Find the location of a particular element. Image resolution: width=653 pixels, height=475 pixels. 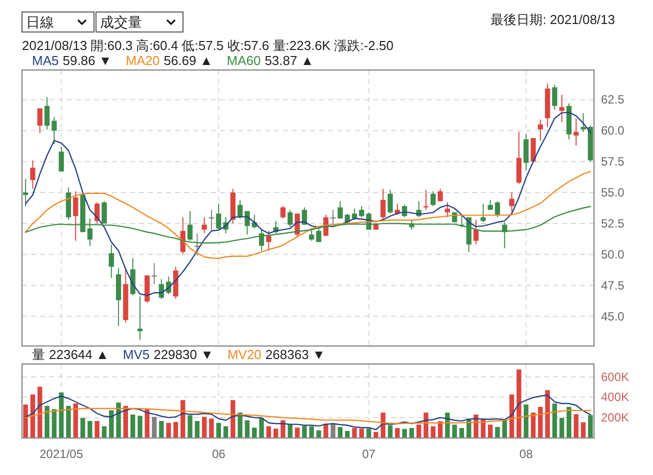

y-tick-label: 600K is located at coordinates (615, 377).